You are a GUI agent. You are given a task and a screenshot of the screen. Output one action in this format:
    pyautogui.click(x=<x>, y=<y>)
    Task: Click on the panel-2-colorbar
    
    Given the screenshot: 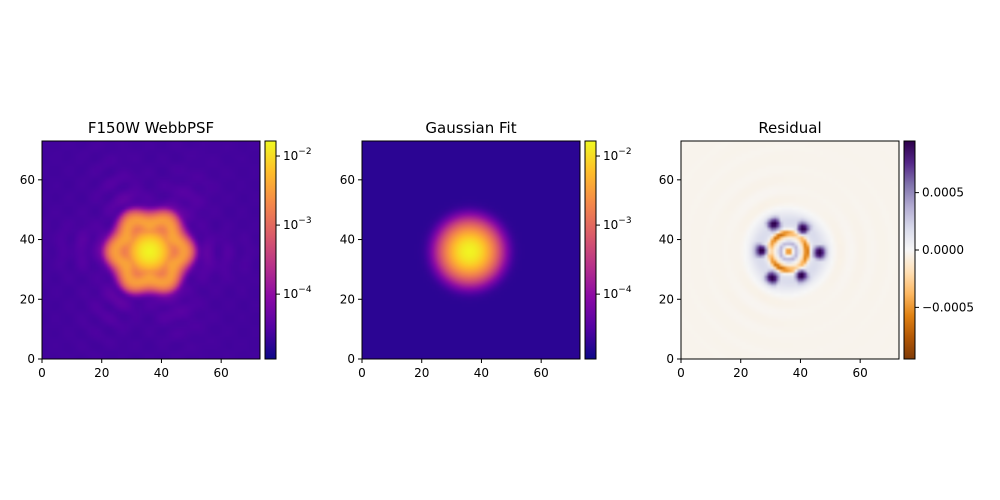 What is the action you would take?
    pyautogui.click(x=590, y=250)
    